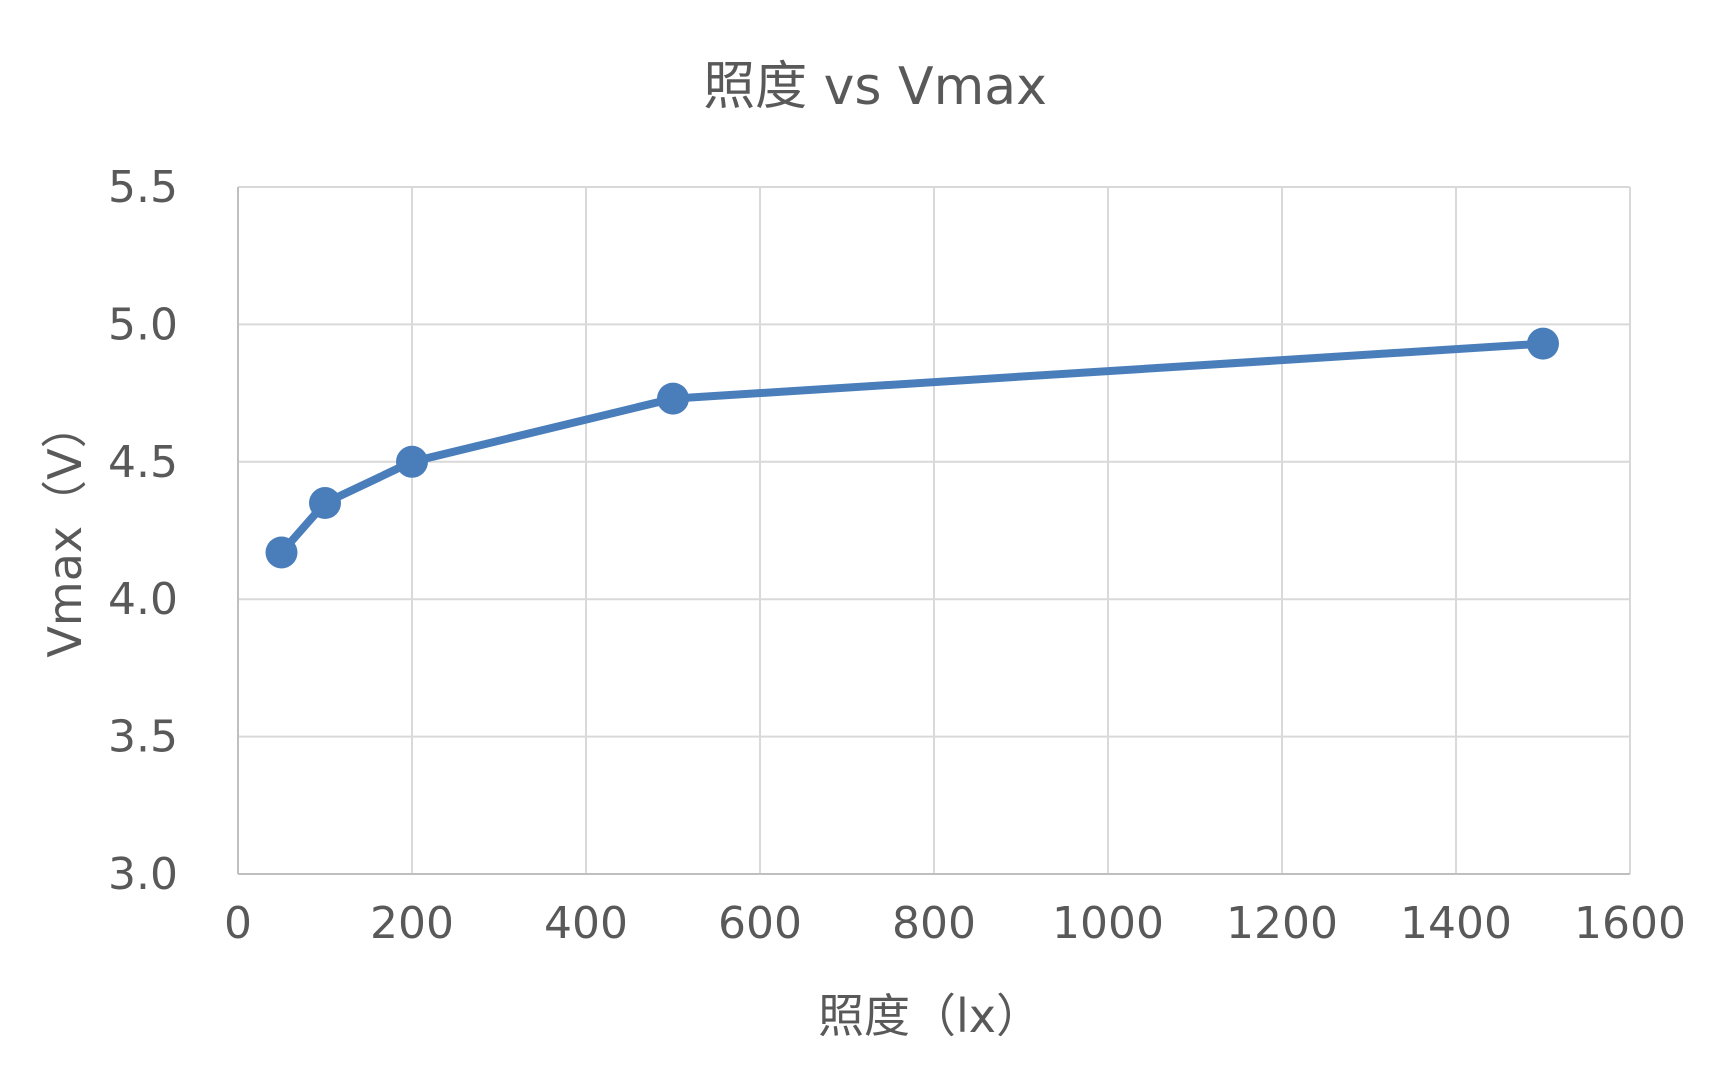  I want to click on x-tick-label: 600, so click(760, 923).